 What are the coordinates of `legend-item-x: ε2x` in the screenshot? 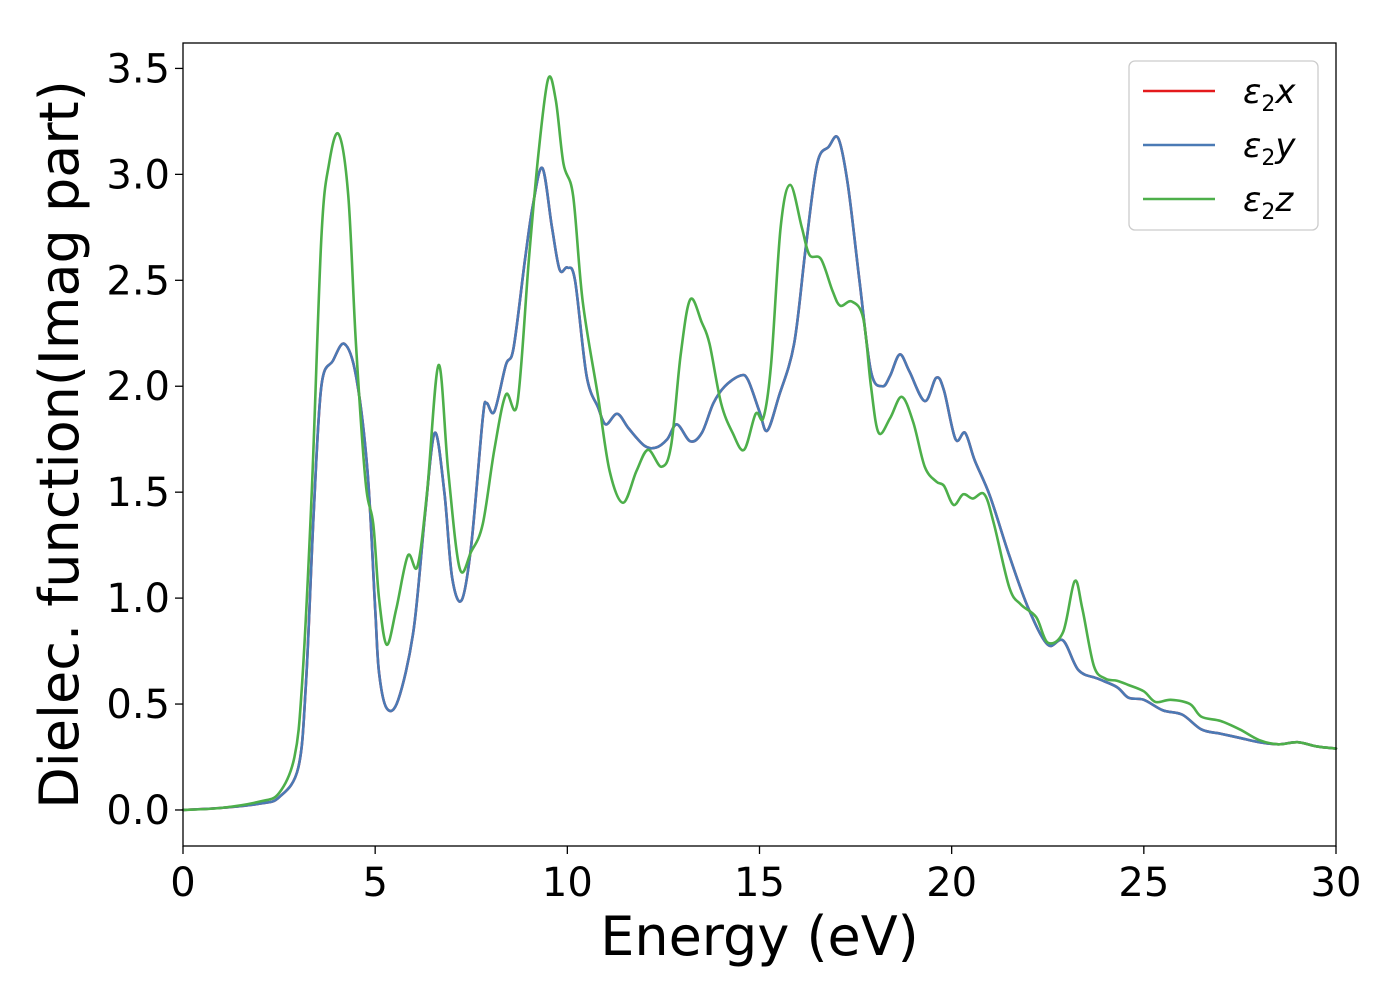 It's located at (1219, 94).